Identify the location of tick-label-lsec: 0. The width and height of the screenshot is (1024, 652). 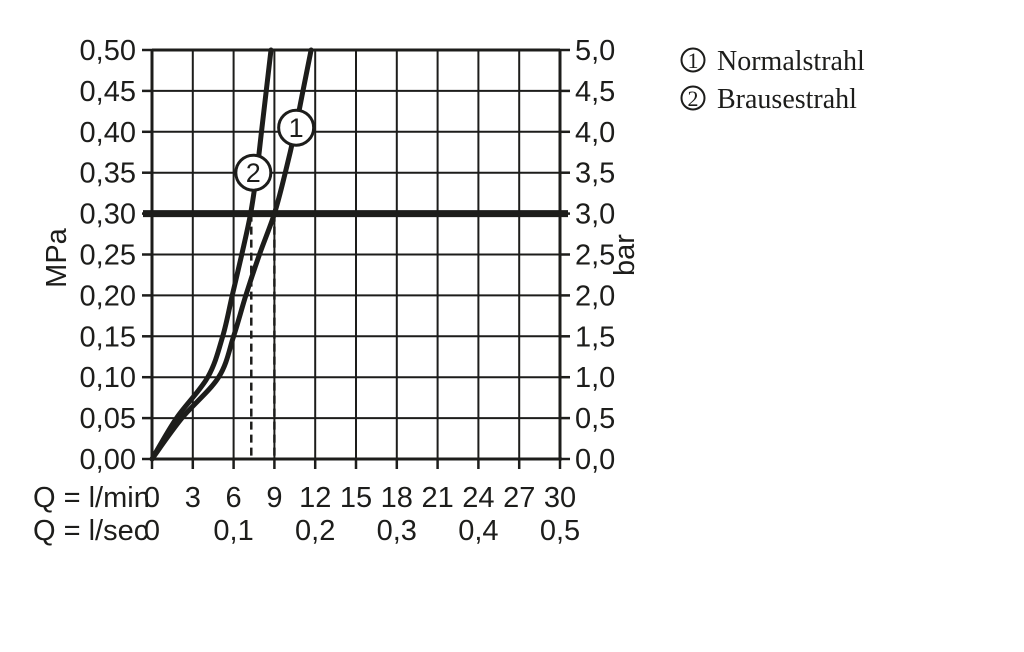
(152, 531).